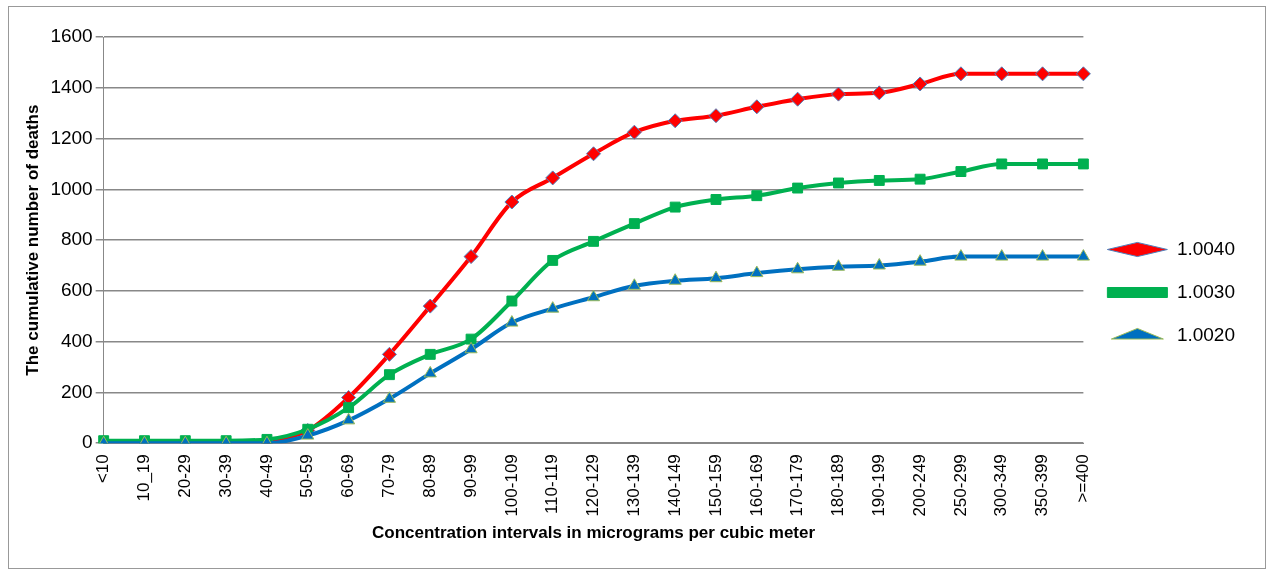  I want to click on x-tick-label: 80-89, so click(429, 476).